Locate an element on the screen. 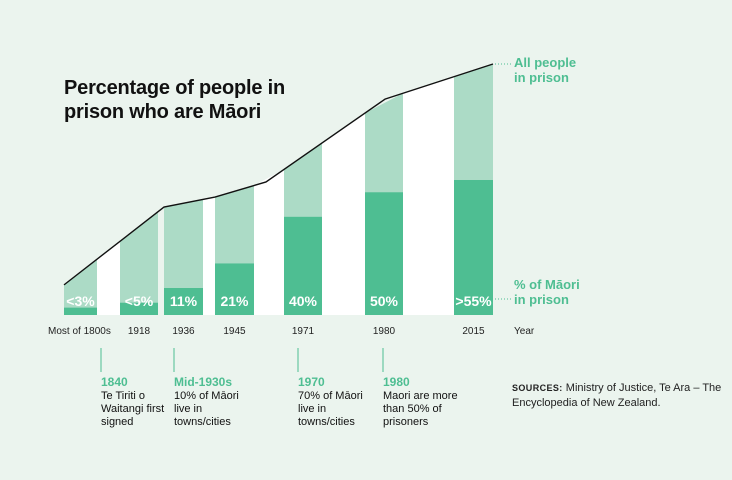  legend-all-line2: in prison is located at coordinates (541, 77).